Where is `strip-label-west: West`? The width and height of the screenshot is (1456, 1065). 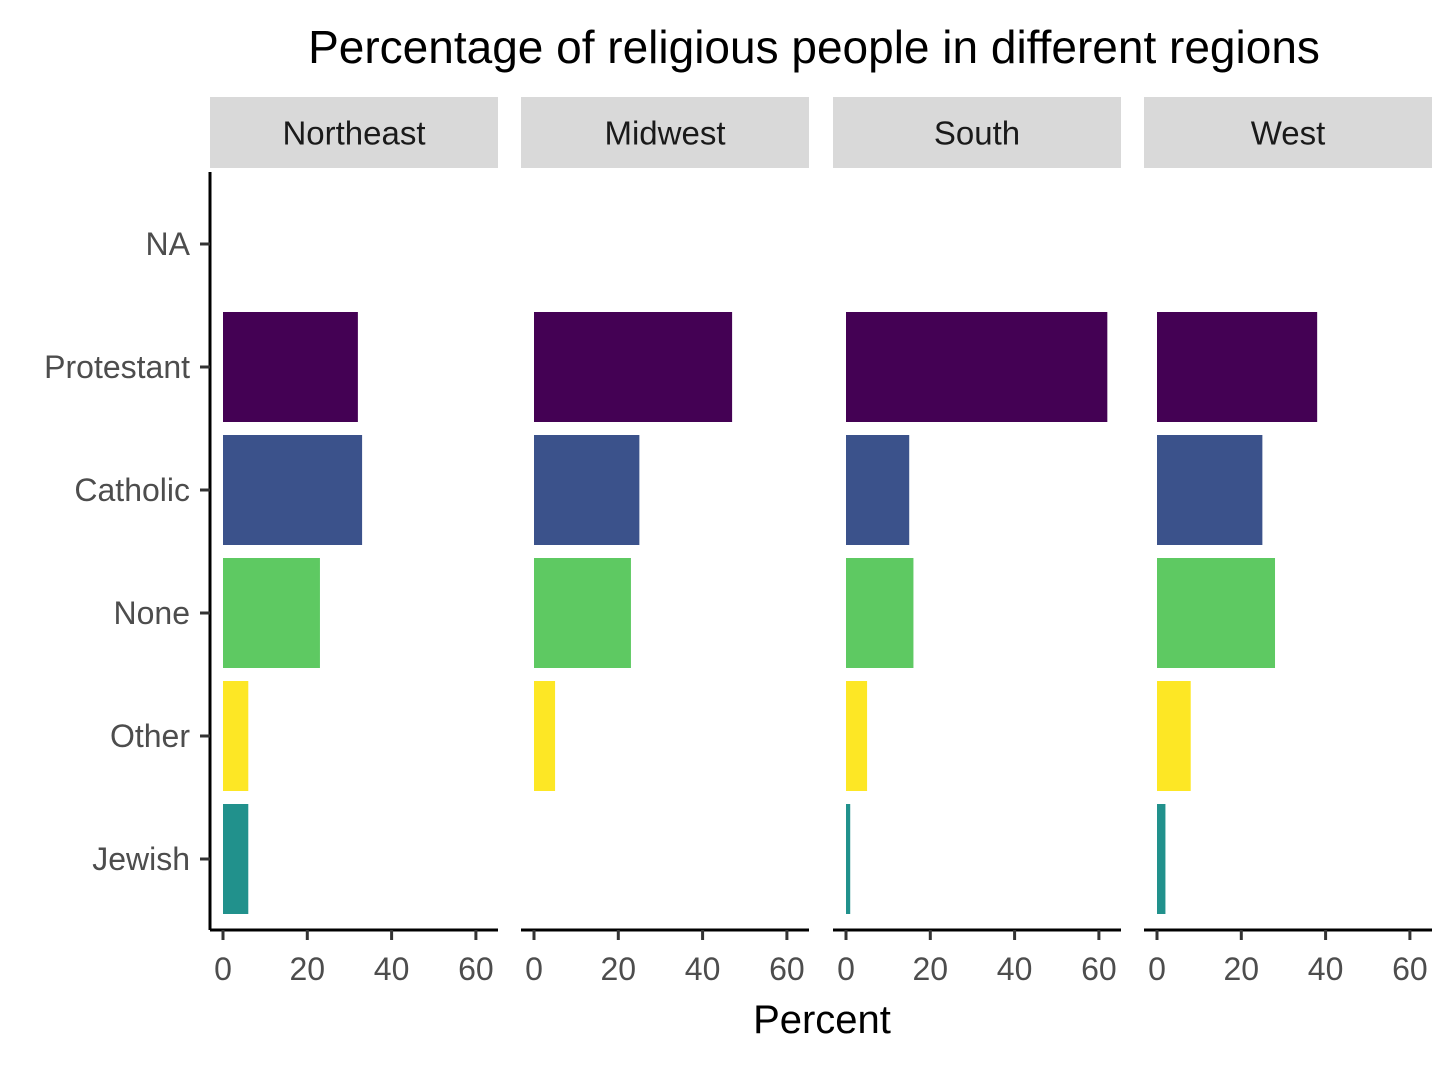
strip-label-west: West is located at coordinates (1288, 133).